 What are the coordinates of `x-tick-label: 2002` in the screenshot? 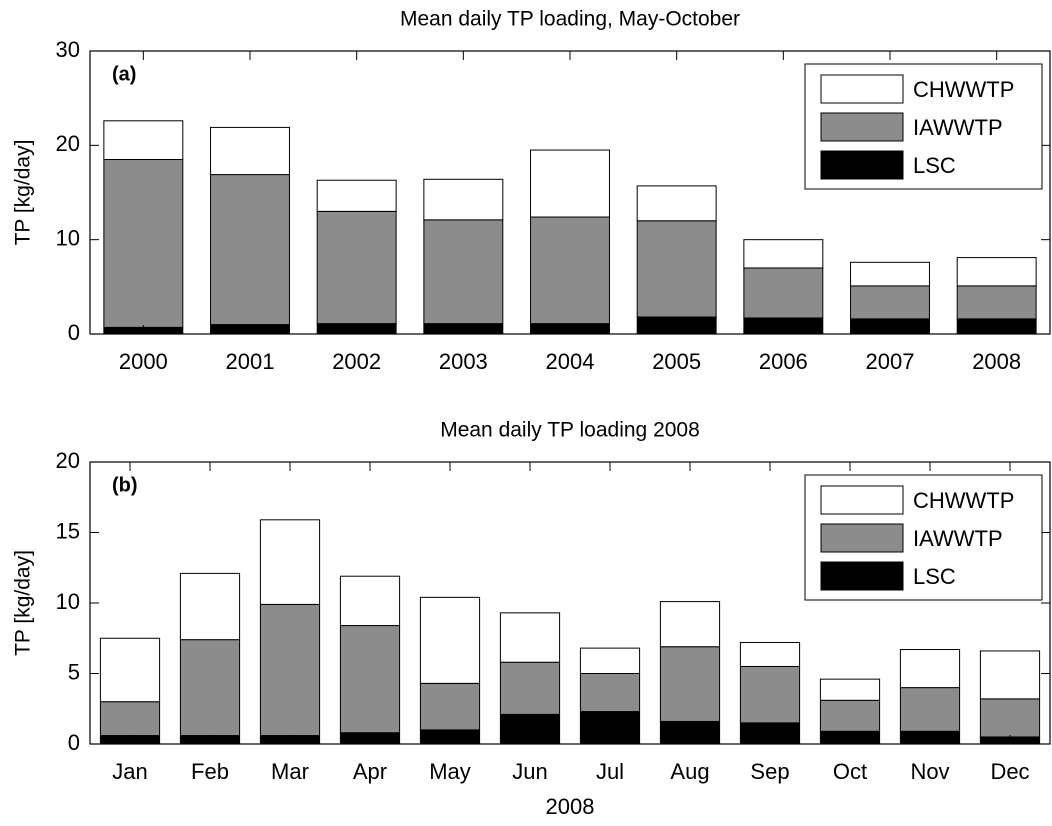 It's located at (356, 361).